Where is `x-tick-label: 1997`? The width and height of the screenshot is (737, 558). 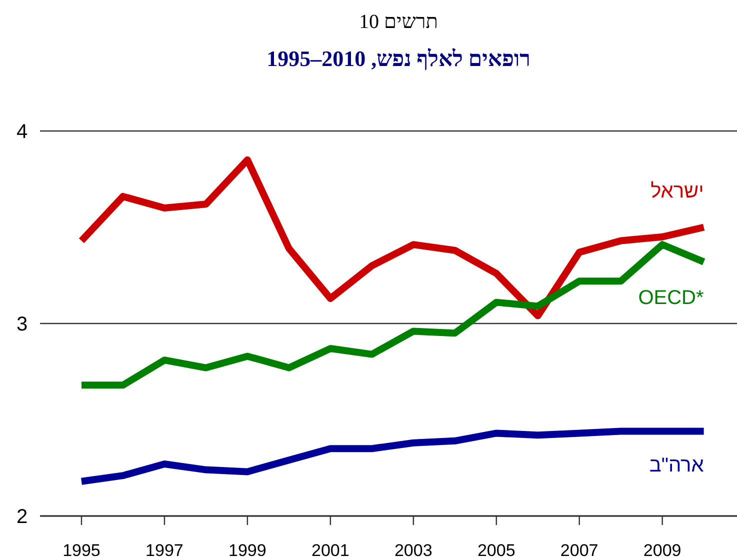
x-tick-label: 1997 is located at coordinates (165, 549).